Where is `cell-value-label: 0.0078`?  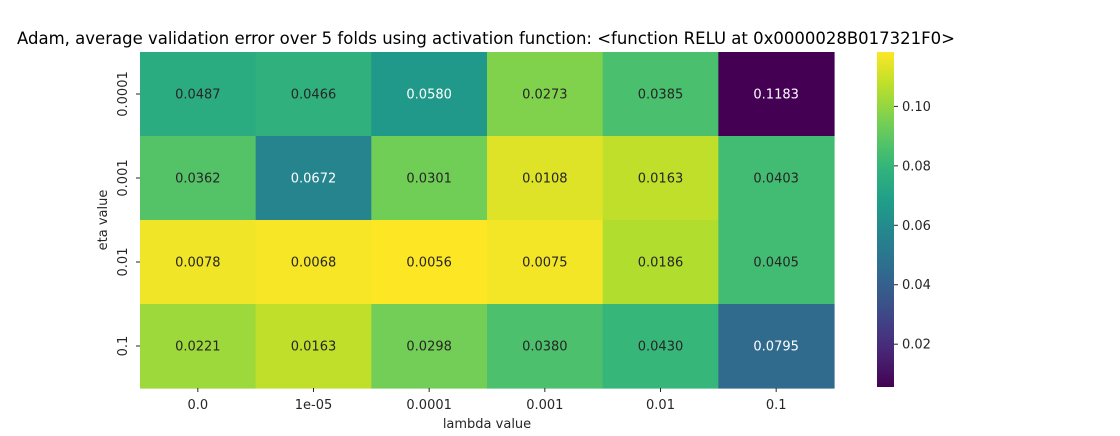
cell-value-label: 0.0078 is located at coordinates (198, 263).